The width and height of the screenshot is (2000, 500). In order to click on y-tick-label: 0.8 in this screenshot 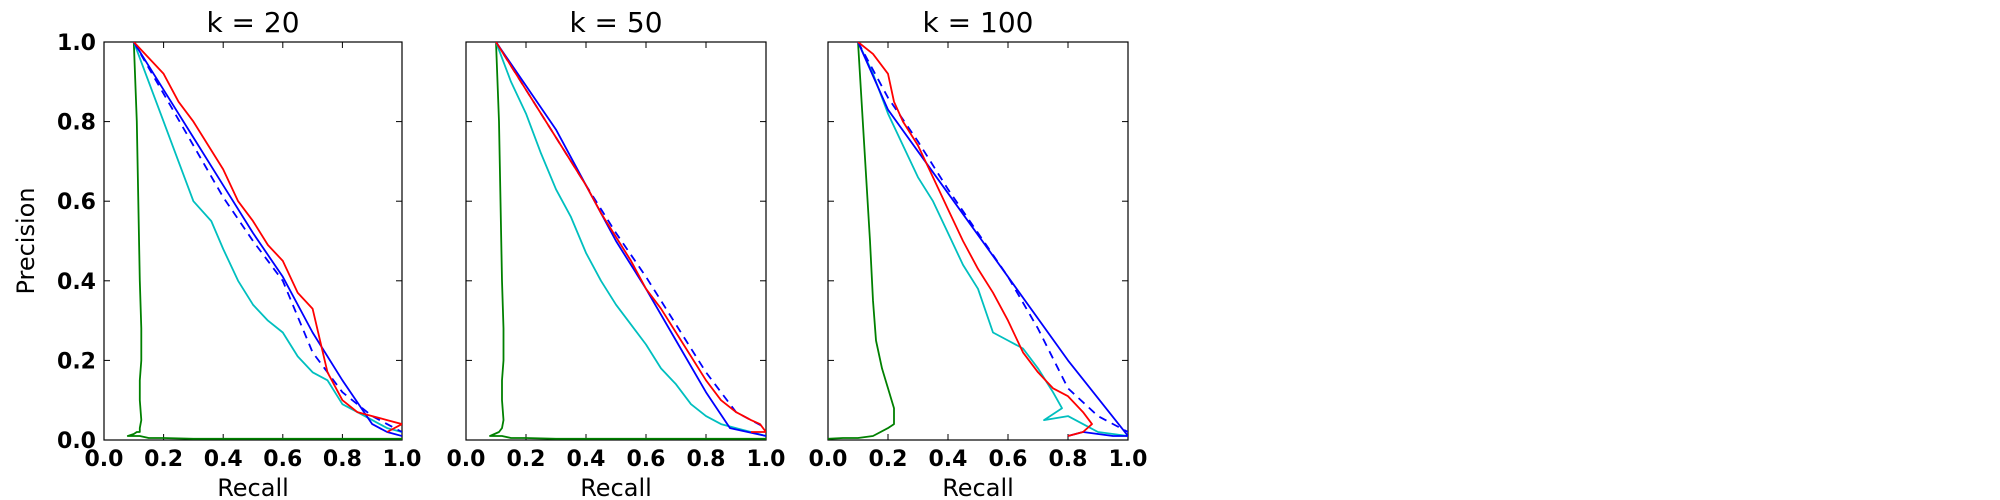, I will do `click(76, 123)`.